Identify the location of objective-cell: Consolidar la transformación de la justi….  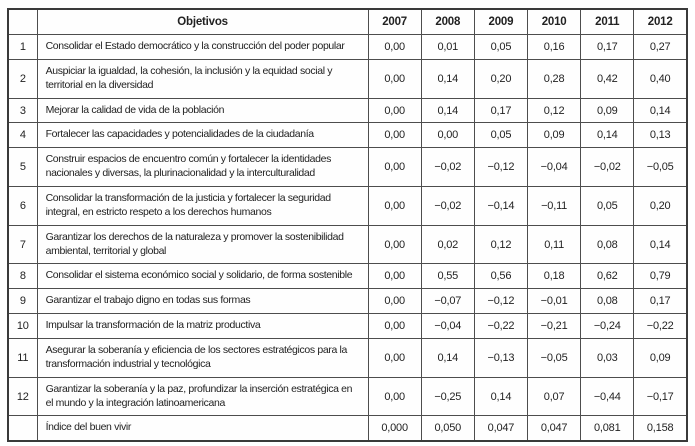
(202, 206).